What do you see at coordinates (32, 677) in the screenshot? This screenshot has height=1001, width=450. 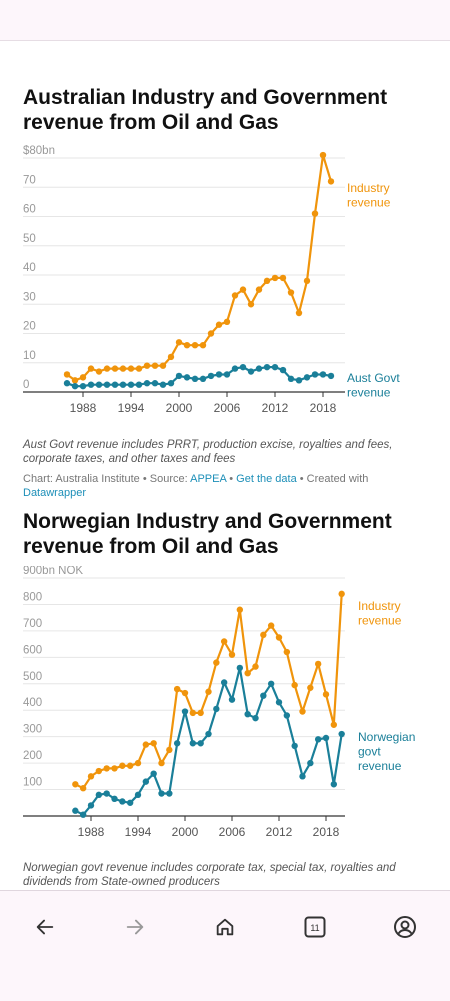 I see `chart2-y-tick-label: 500` at bounding box center [32, 677].